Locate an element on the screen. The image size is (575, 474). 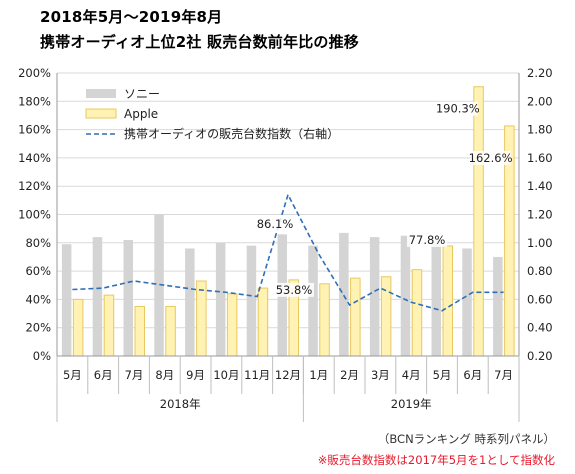
x-tick-label: 3月 is located at coordinates (380, 375).